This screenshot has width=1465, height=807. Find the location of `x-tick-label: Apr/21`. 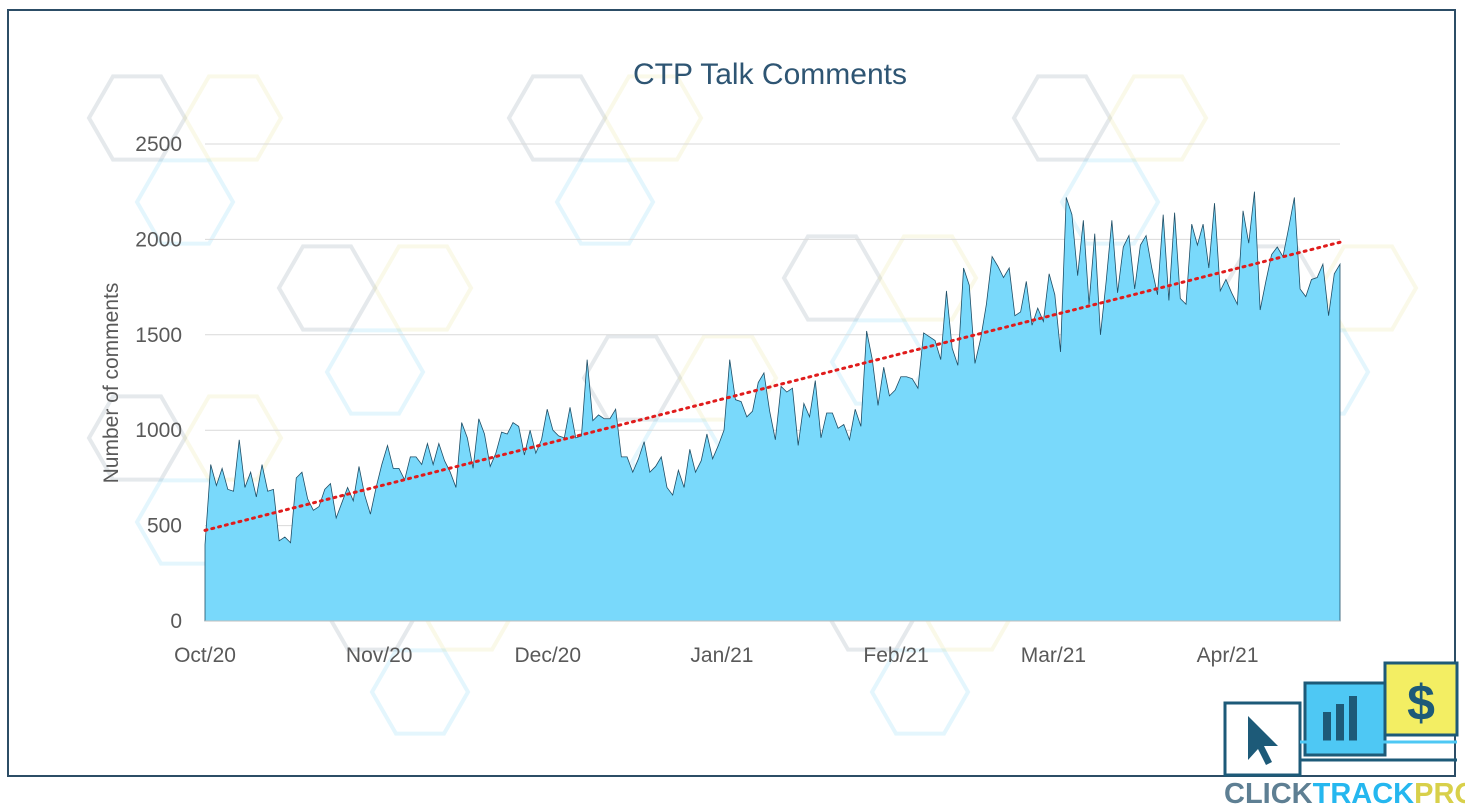

x-tick-label: Apr/21 is located at coordinates (1228, 655).